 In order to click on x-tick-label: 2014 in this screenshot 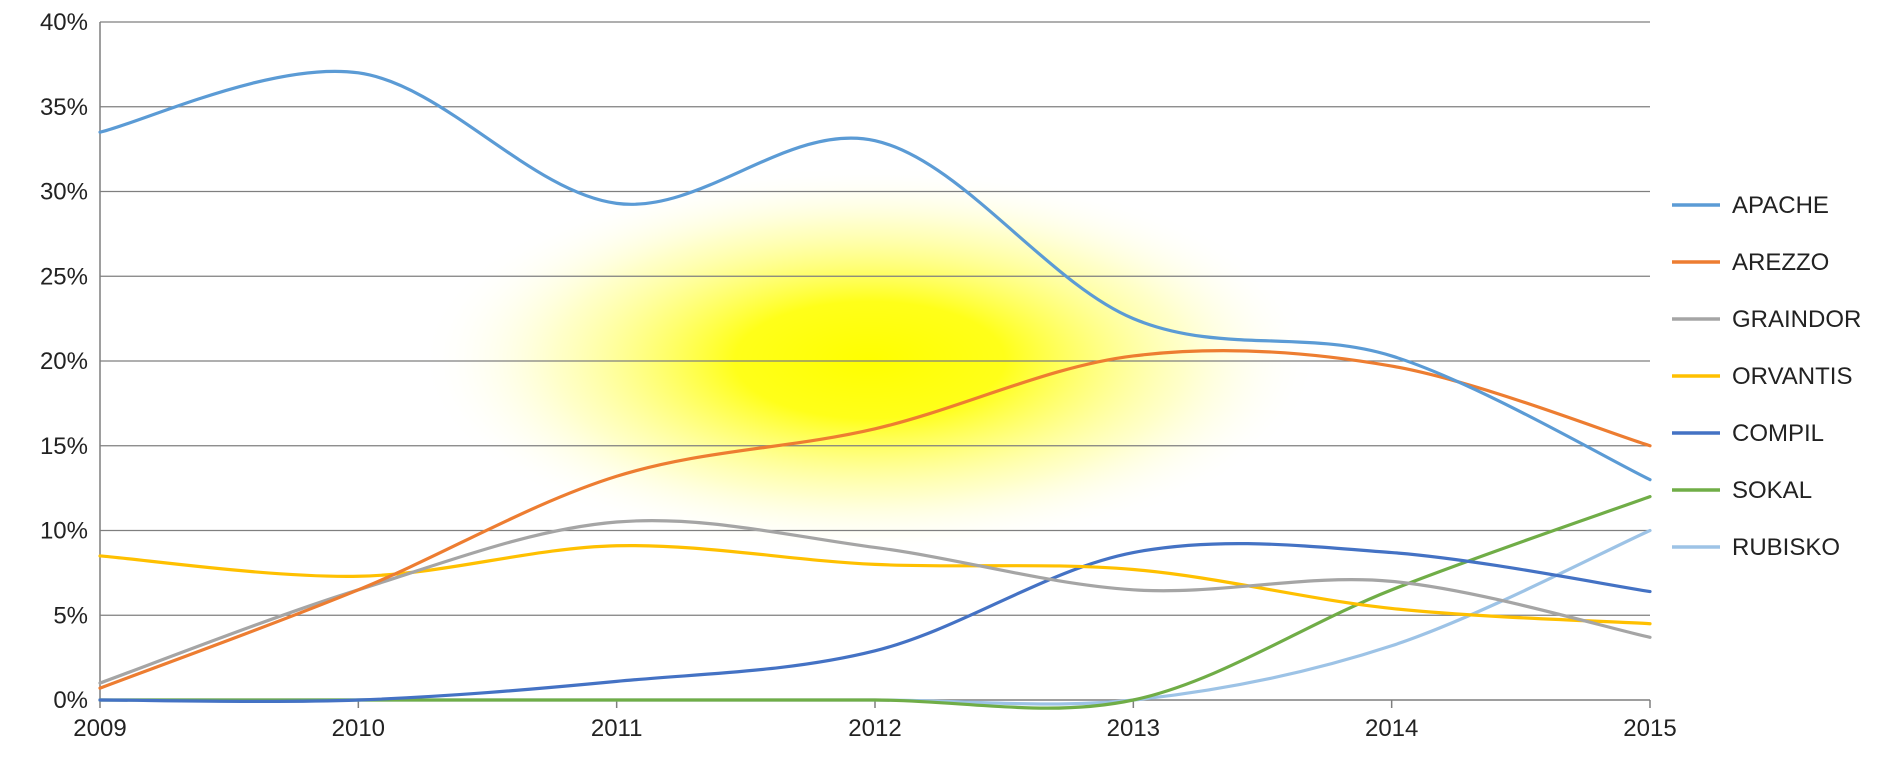, I will do `click(1391, 728)`.